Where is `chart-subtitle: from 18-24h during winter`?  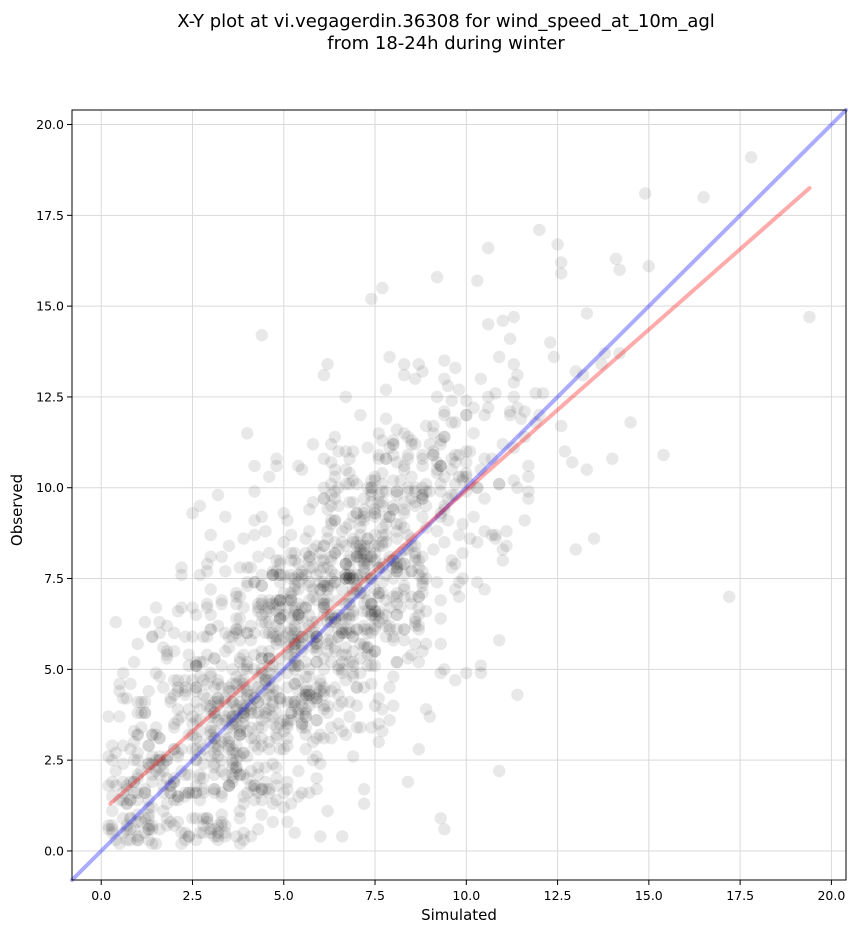
chart-subtitle: from 18-24h during winter is located at coordinates (446, 43).